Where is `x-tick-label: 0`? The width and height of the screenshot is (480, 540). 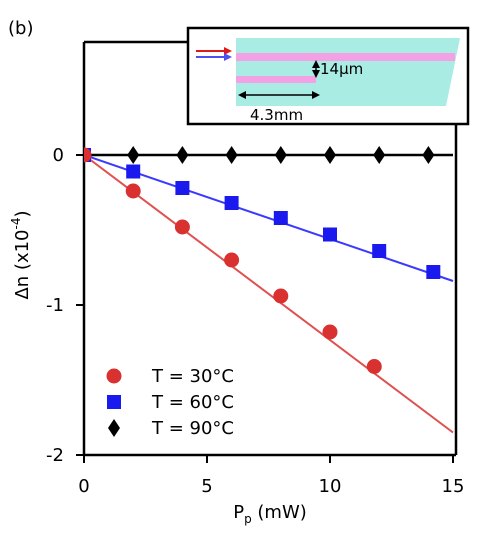 x-tick-label: 0 is located at coordinates (83, 486).